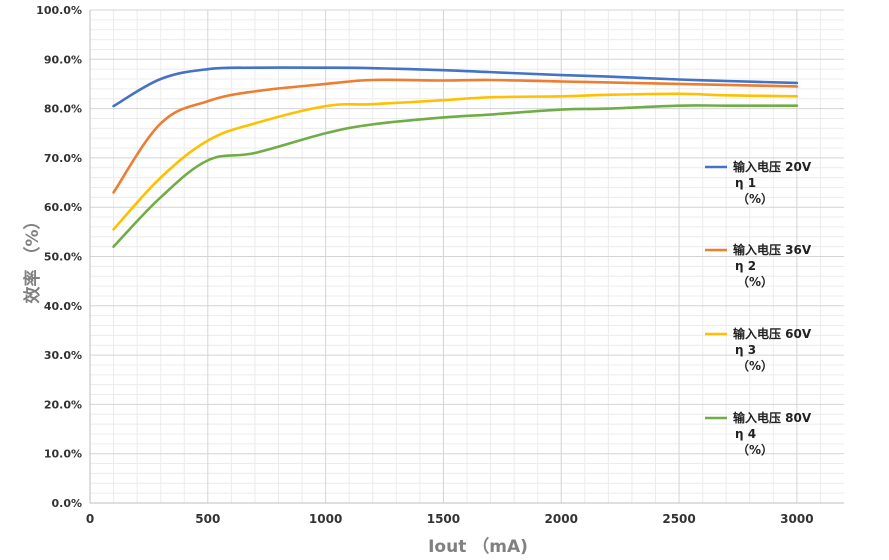  Describe the element at coordinates (772, 166) in the screenshot. I see `legend-label-1: 输入电压 20V` at that location.